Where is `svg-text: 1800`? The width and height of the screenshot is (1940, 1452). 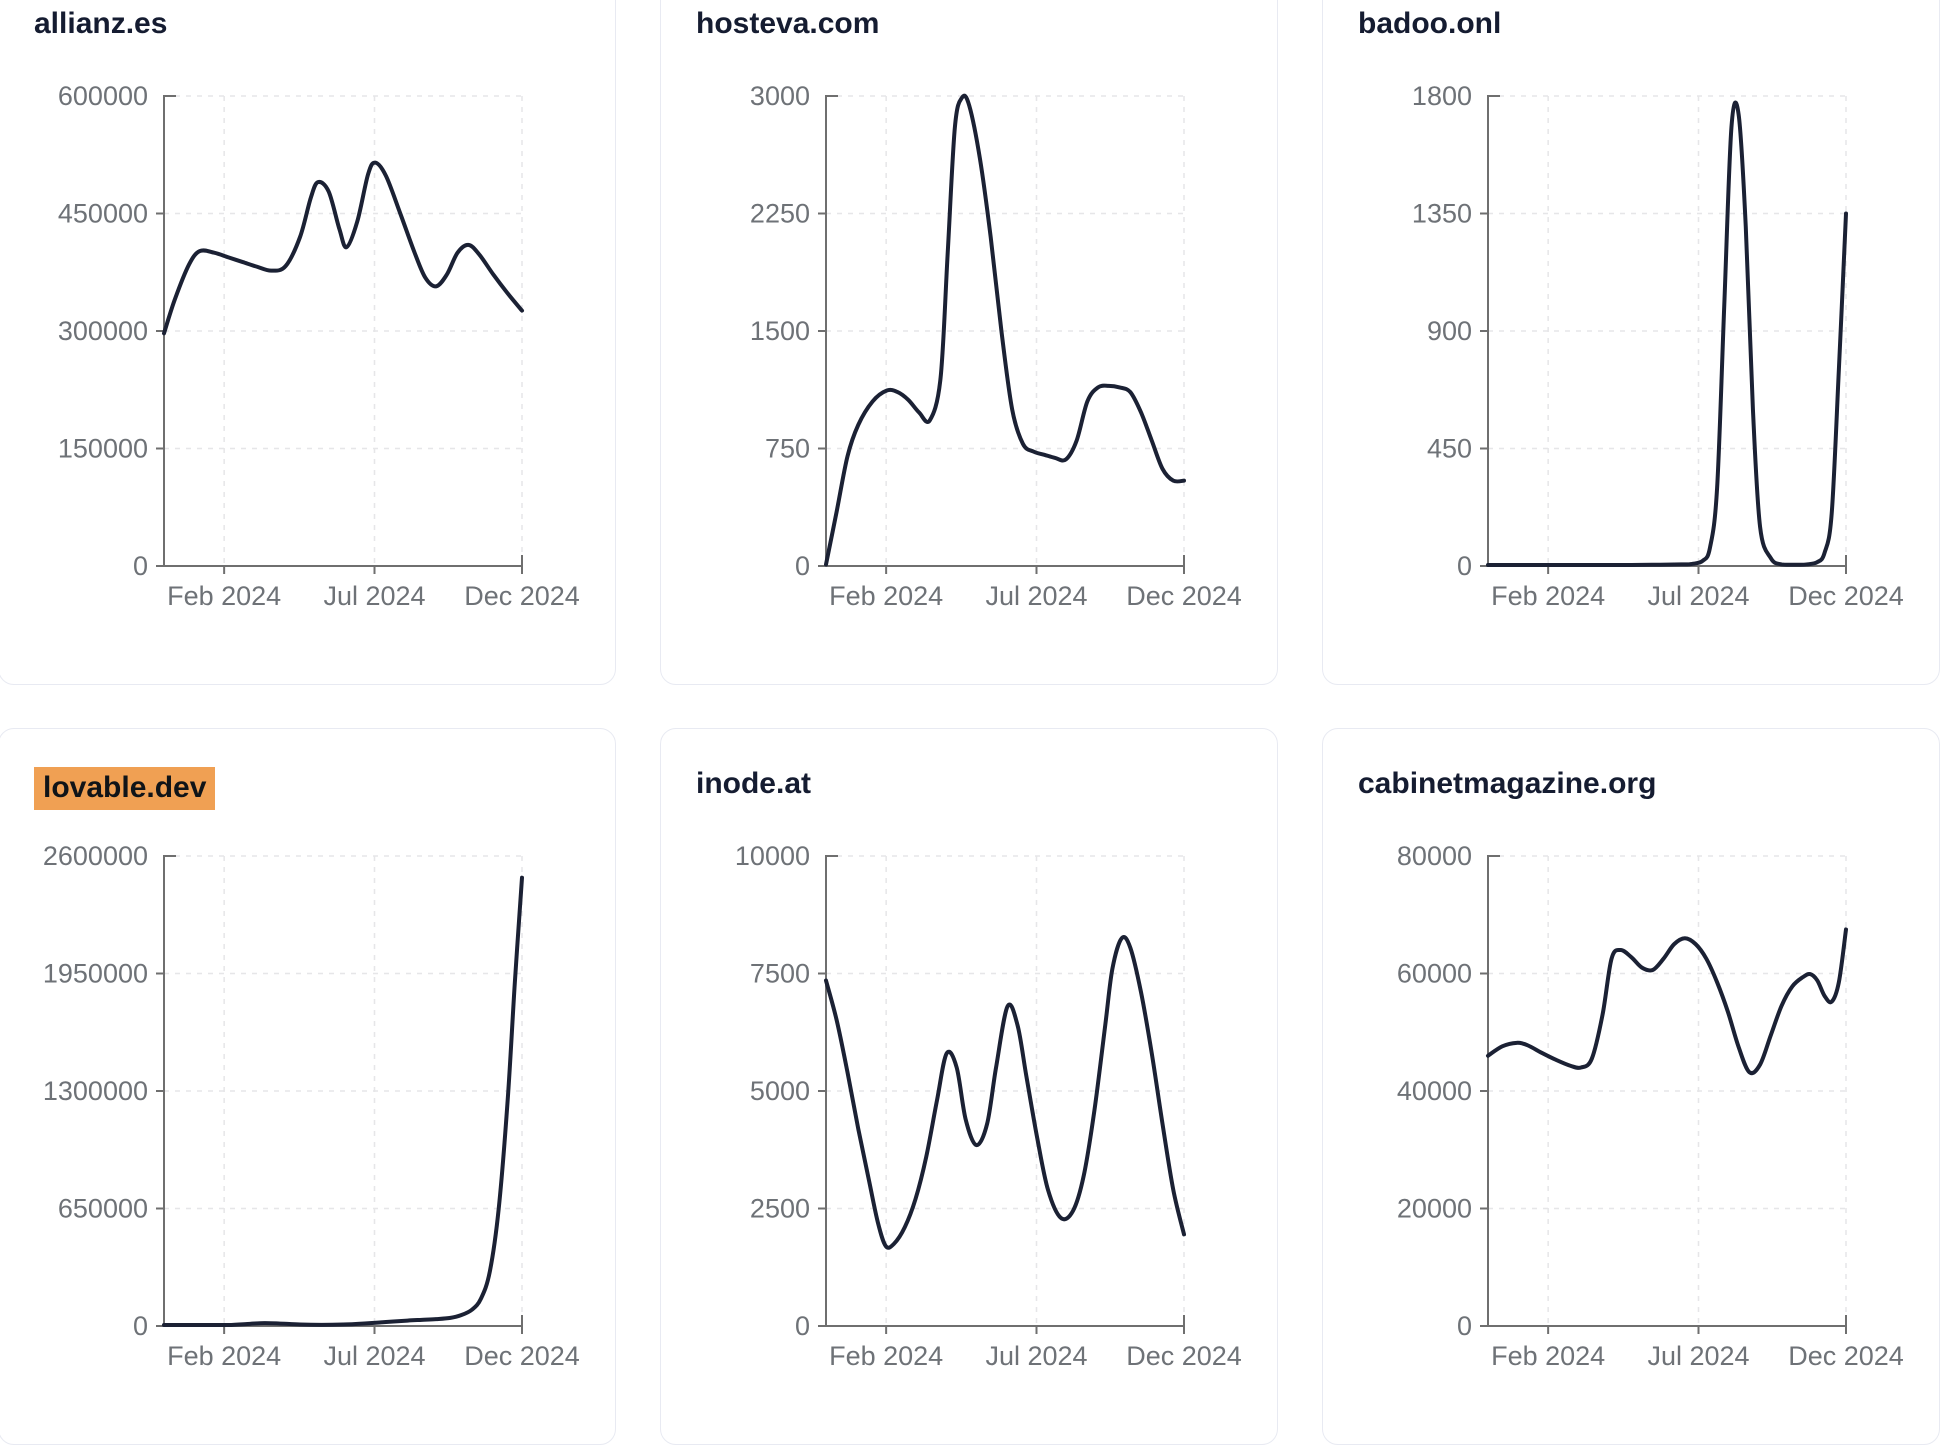 svg-text: 1800 is located at coordinates (1442, 96).